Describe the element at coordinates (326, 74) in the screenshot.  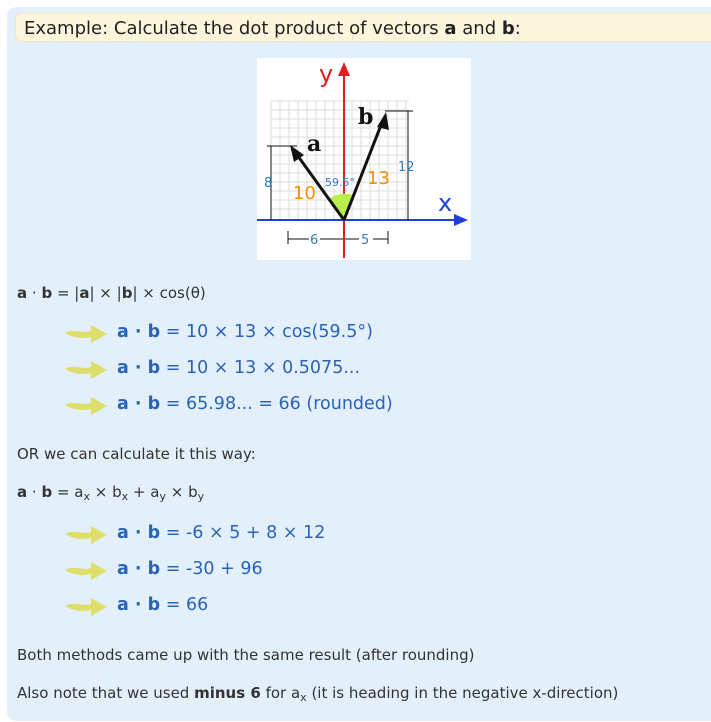
I see `y-axis-label: y` at that location.